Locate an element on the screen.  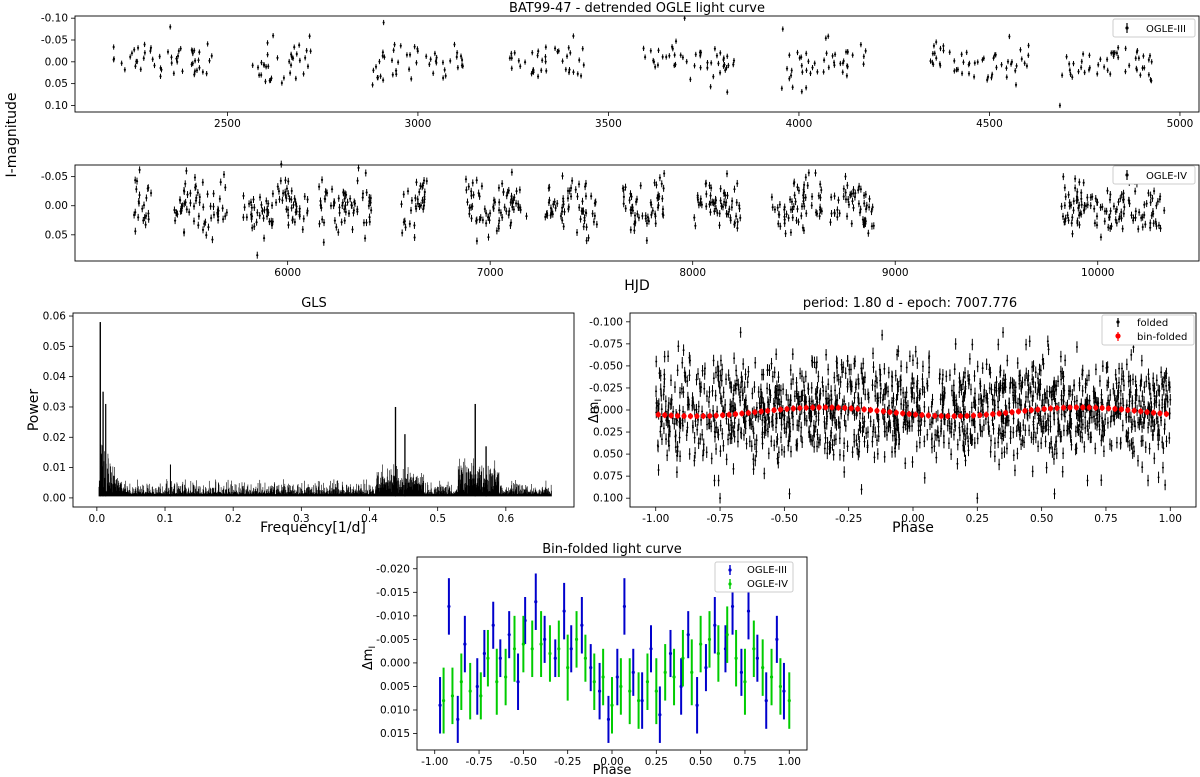
y-tick-label: 0.05 is located at coordinates (56, 84).